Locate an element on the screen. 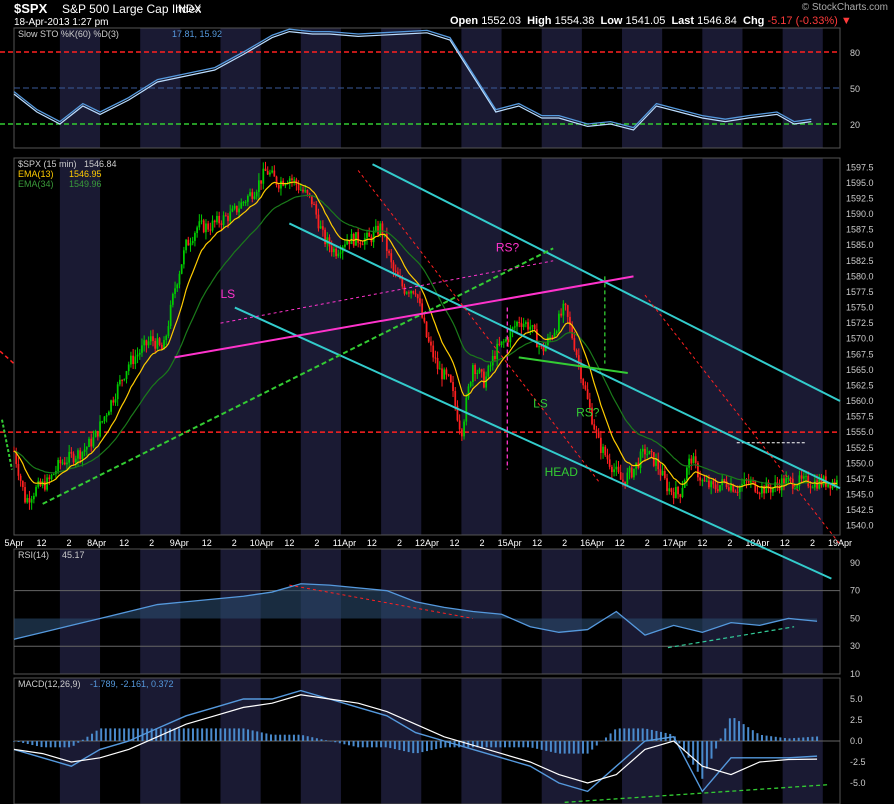  rsi-tick-label: 90 is located at coordinates (855, 563).